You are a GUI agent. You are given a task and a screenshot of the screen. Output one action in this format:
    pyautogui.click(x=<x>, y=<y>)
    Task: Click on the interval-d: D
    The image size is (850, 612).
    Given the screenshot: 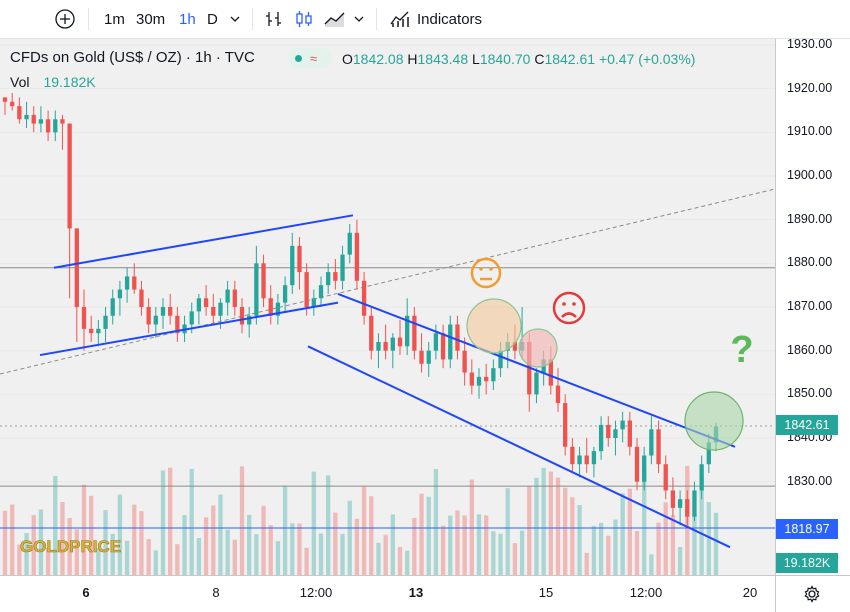 What is the action you would take?
    pyautogui.click(x=212, y=19)
    